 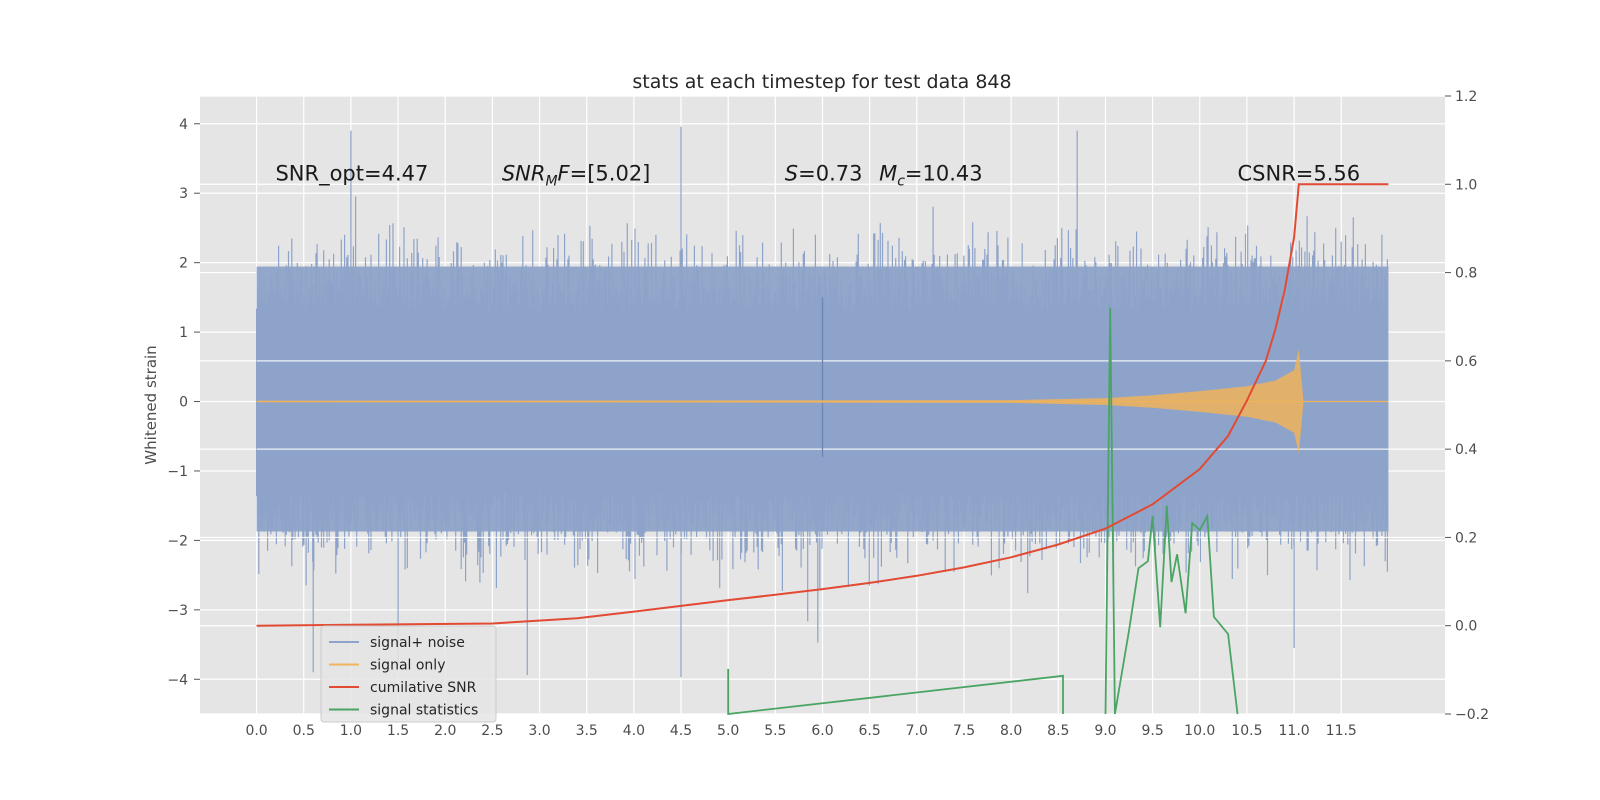 What do you see at coordinates (177, 541) in the screenshot?
I see `y-tick-label: −2` at bounding box center [177, 541].